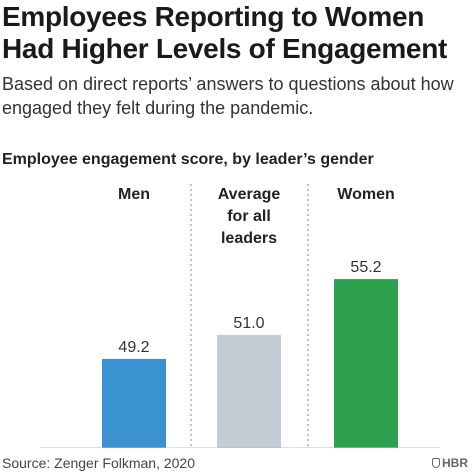 Image resolution: width=474 pixels, height=475 pixels. I want to click on hbr-shield-icon, so click(436, 463).